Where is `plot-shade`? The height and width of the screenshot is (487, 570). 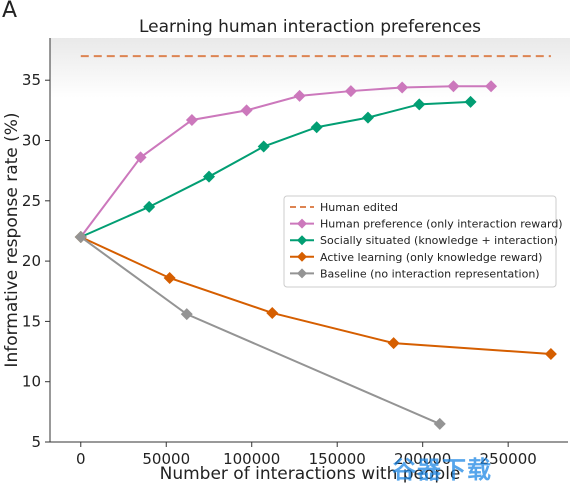 plot-shade is located at coordinates (310, 68).